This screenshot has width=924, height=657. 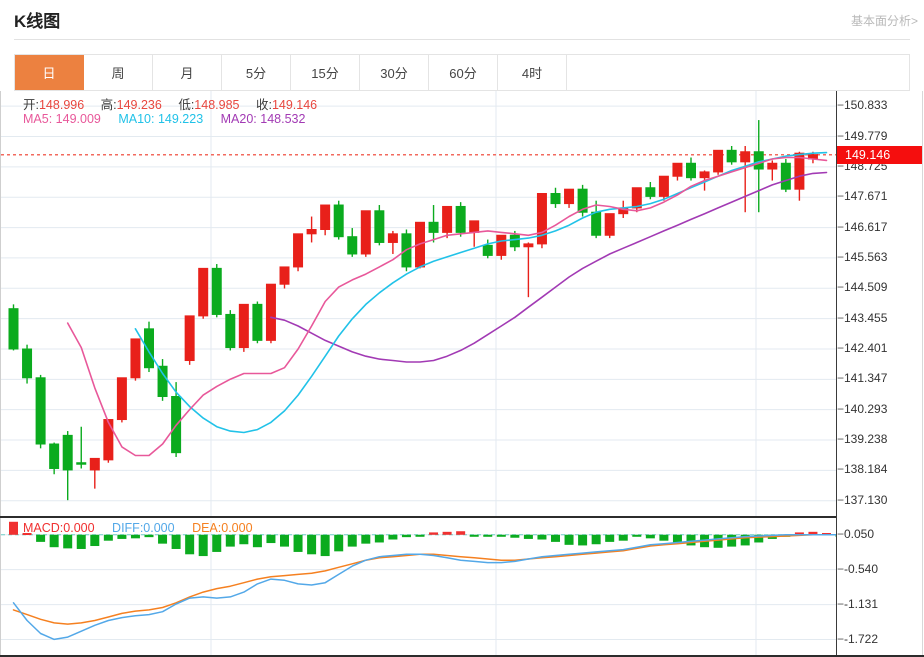 What do you see at coordinates (394, 72) in the screenshot?
I see `tab-5: 30分` at bounding box center [394, 72].